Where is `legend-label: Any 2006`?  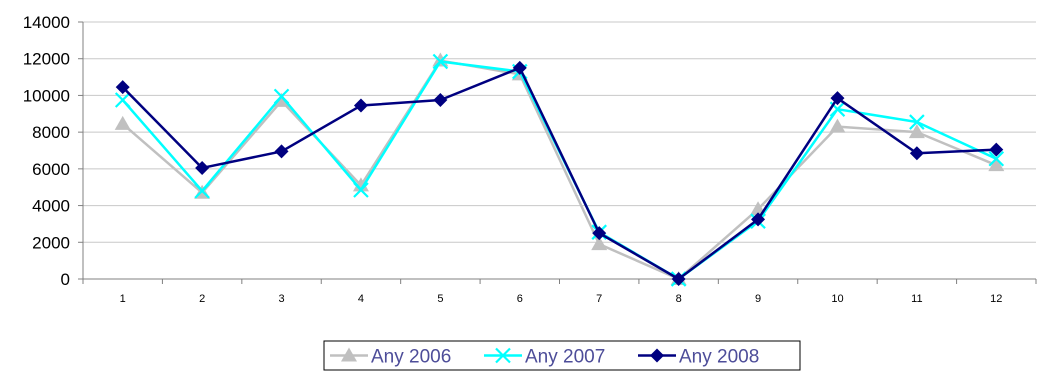
legend-label: Any 2006 is located at coordinates (411, 357).